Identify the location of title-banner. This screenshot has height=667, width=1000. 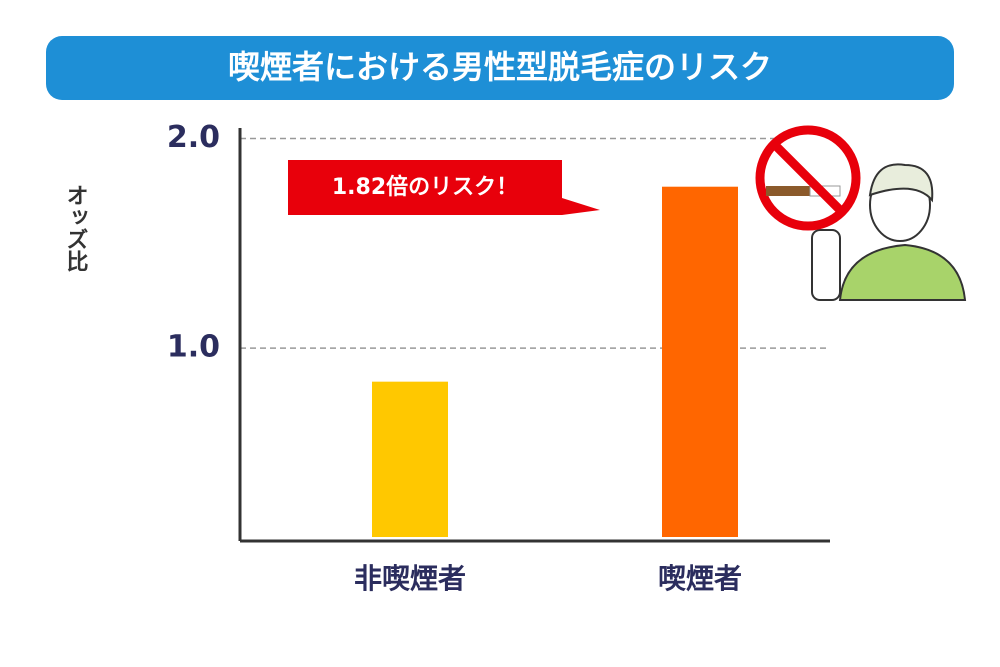
(500, 68).